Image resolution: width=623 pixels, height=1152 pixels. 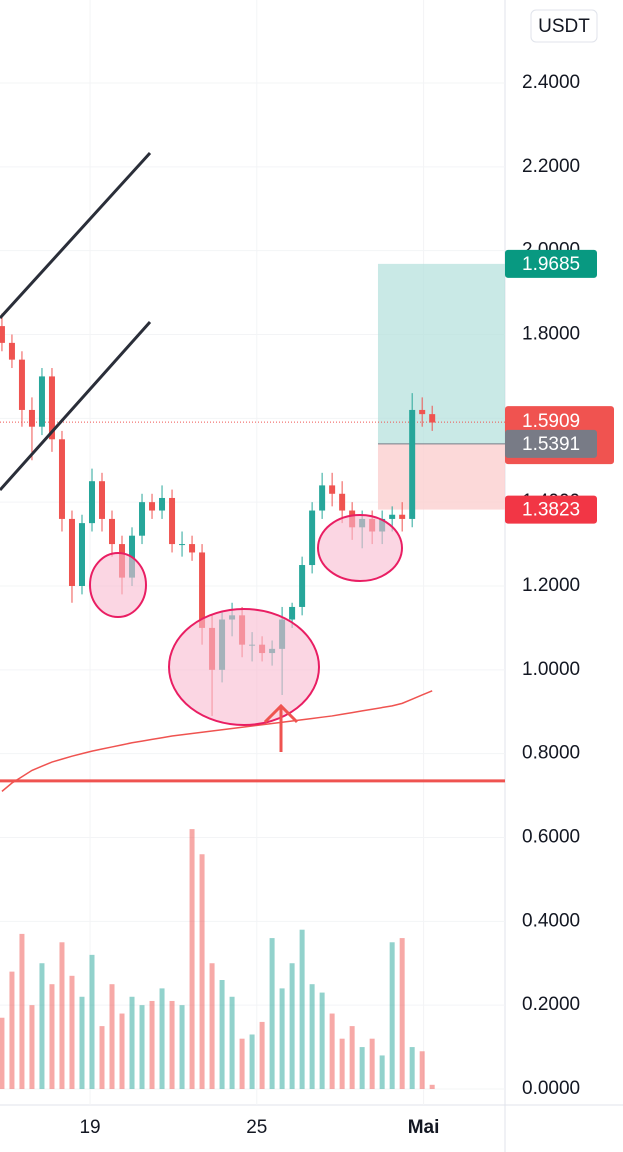 I want to click on x-tick-label: 25, so click(x=256, y=1127).